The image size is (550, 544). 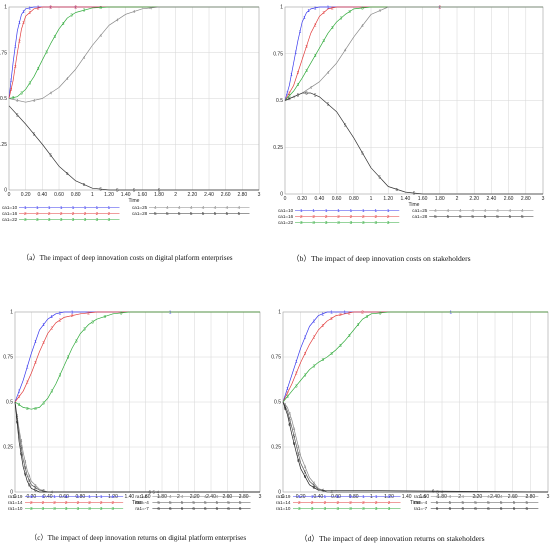 What do you see at coordinates (5, 8) in the screenshot?
I see `y-tick-label: 1` at bounding box center [5, 8].